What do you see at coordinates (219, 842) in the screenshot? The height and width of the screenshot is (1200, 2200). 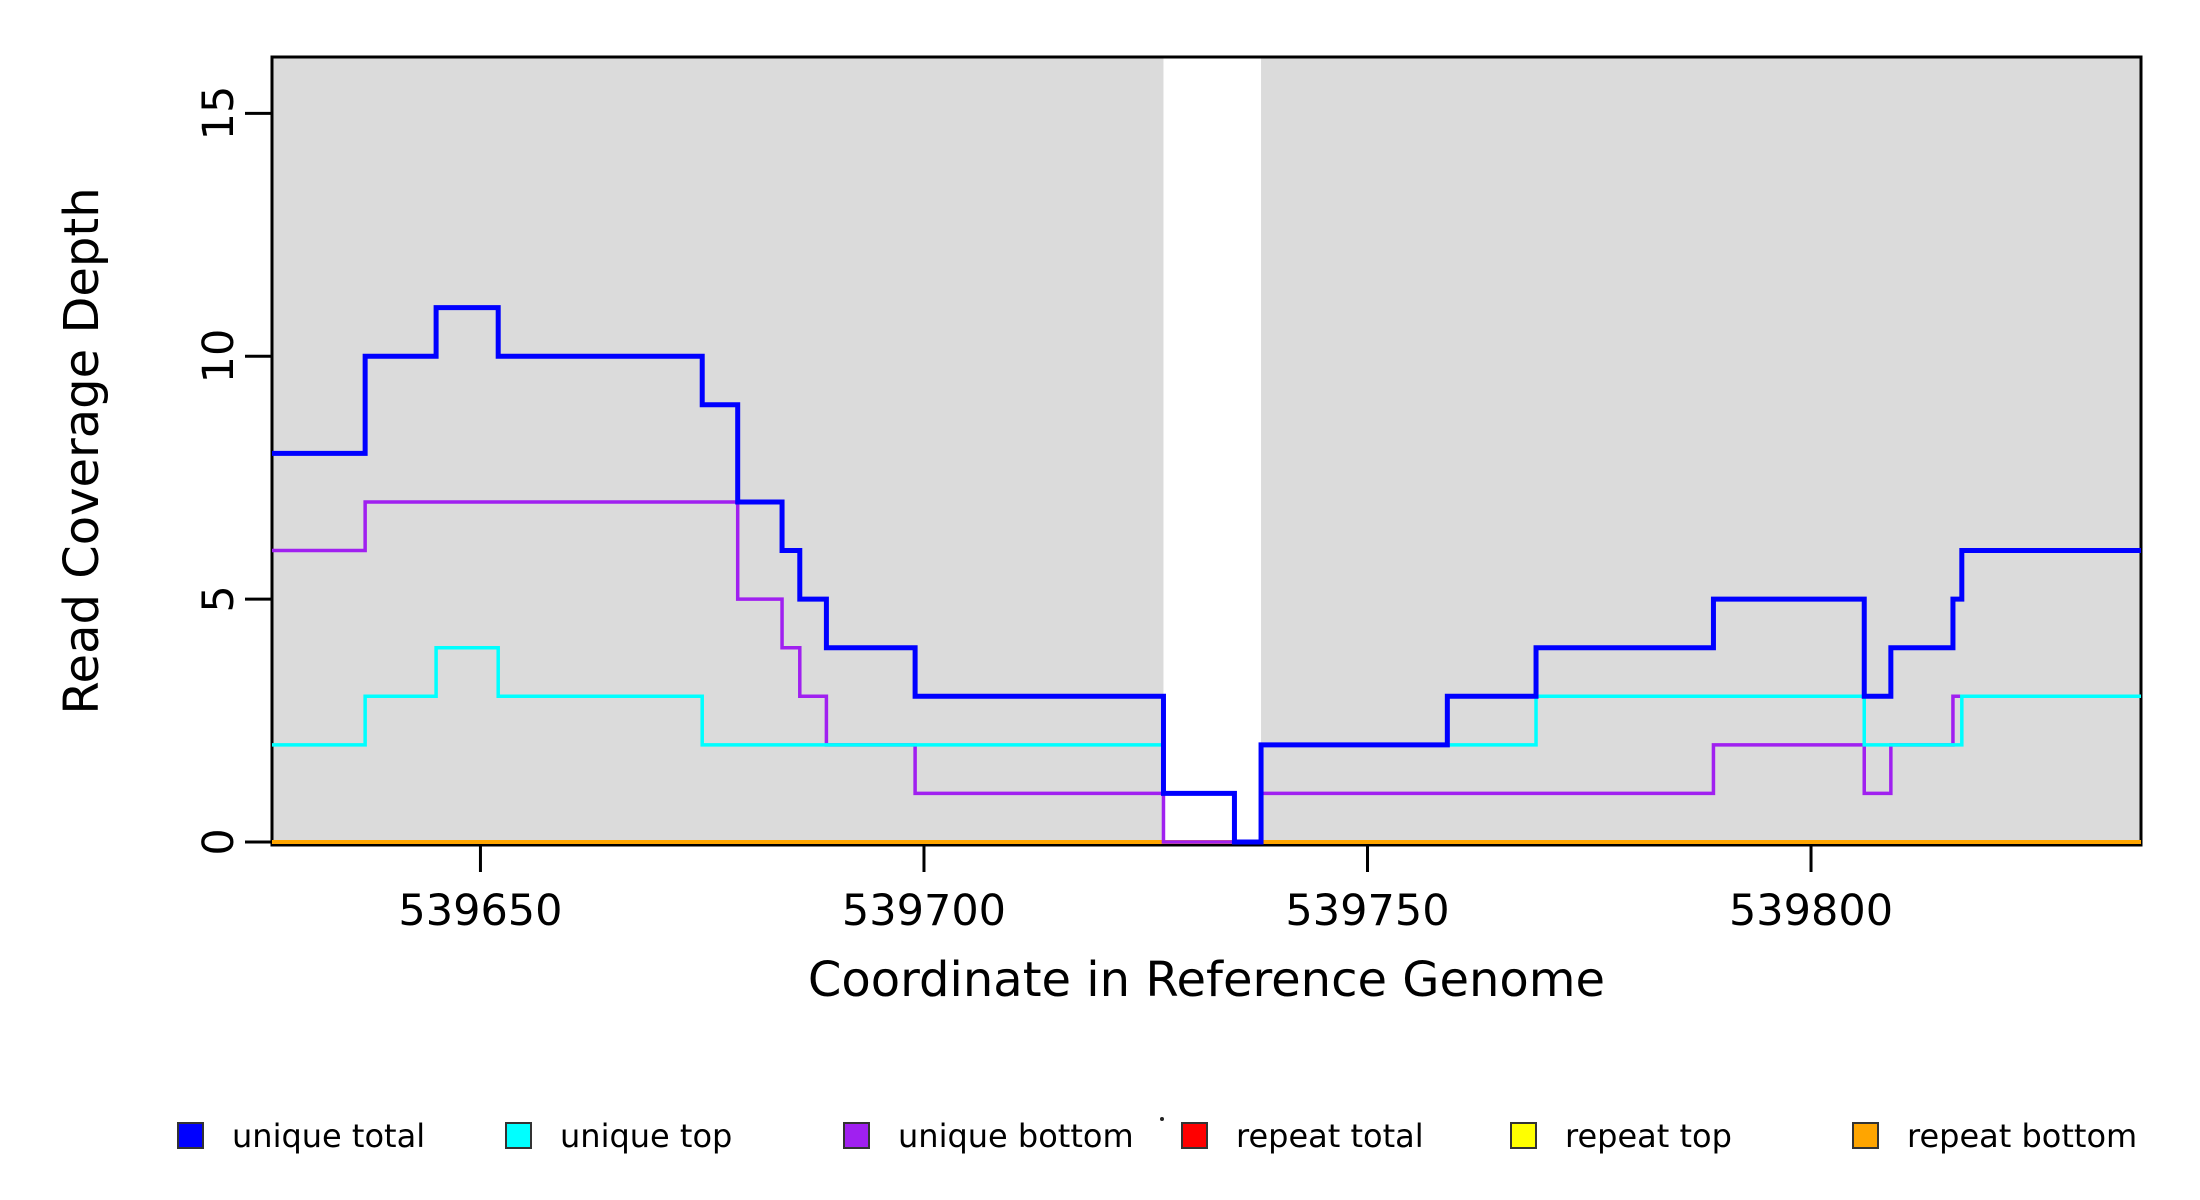 I see `y-tick-label-0: 0` at bounding box center [219, 842].